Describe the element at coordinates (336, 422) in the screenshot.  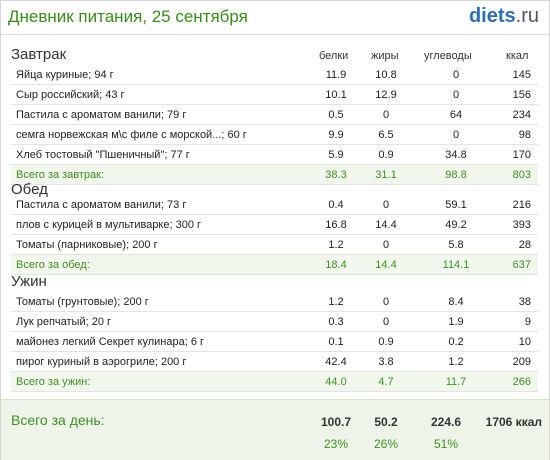
I see `day-protein-total: 100.7` at that location.